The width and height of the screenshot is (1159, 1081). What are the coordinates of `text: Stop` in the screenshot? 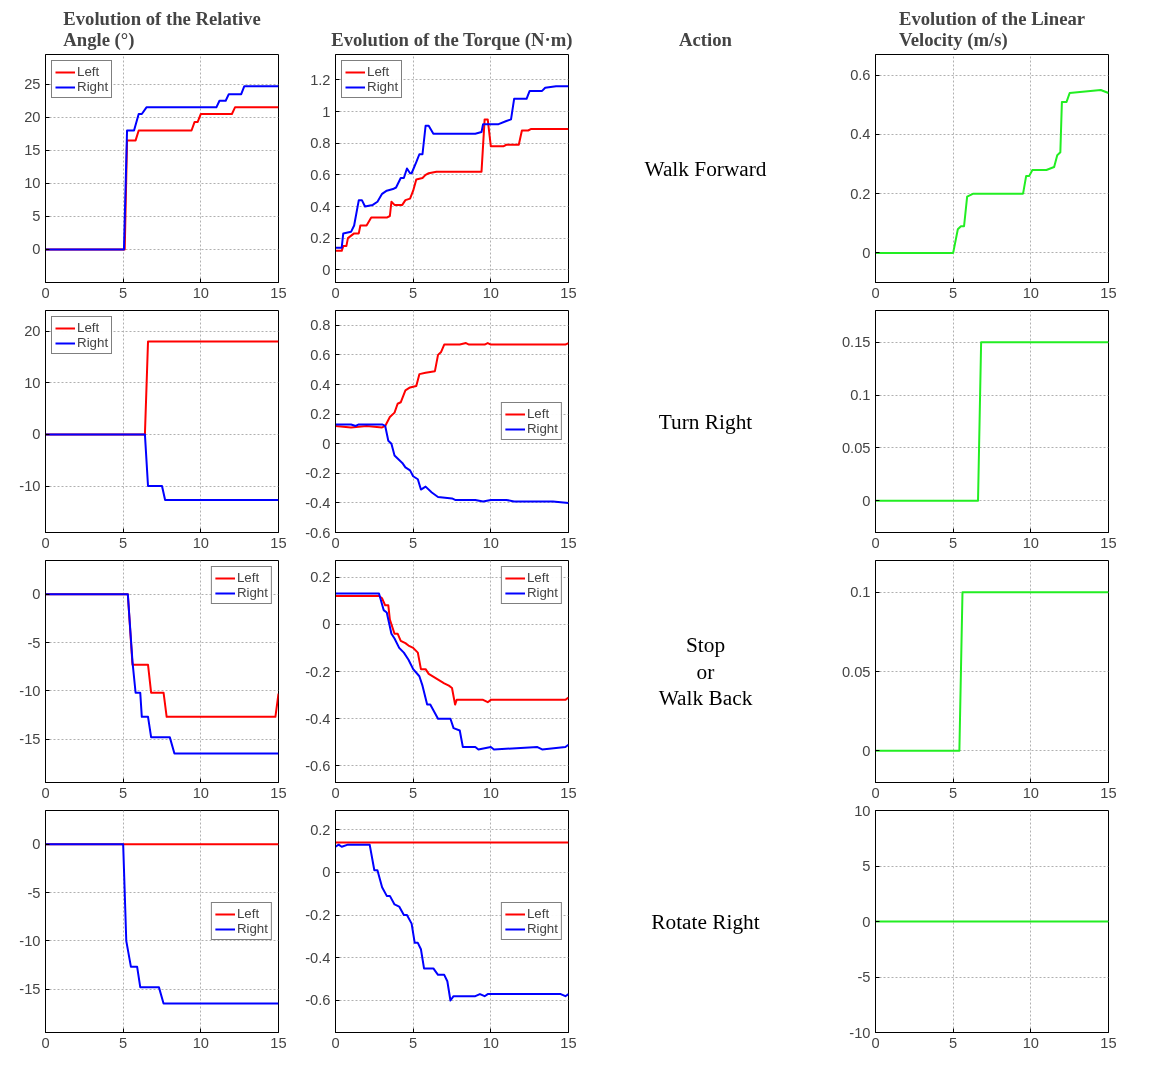 It's located at (705, 644).